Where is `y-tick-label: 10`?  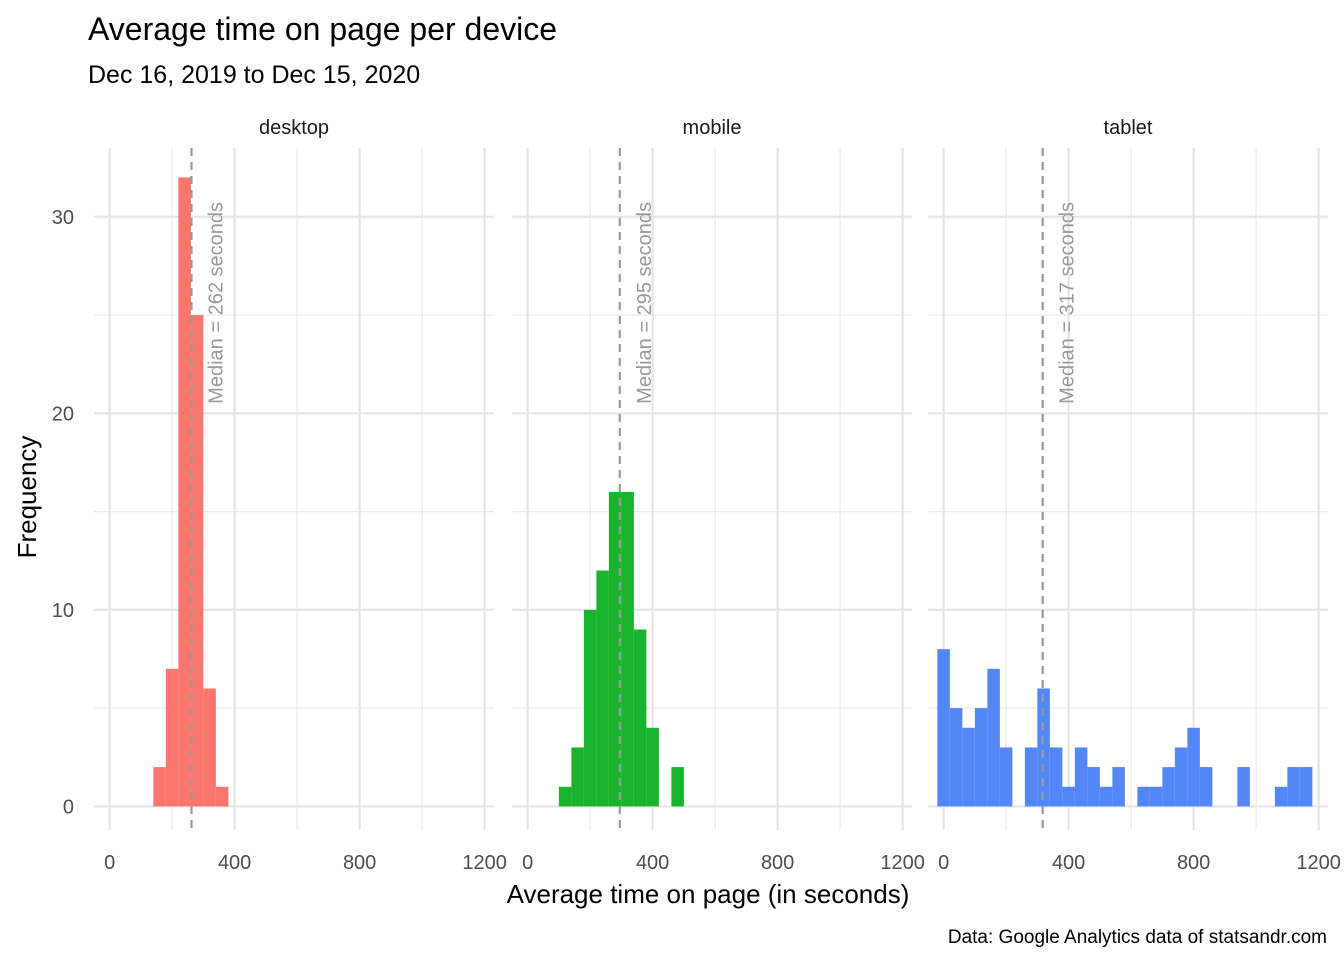
y-tick-label: 10 is located at coordinates (63, 611).